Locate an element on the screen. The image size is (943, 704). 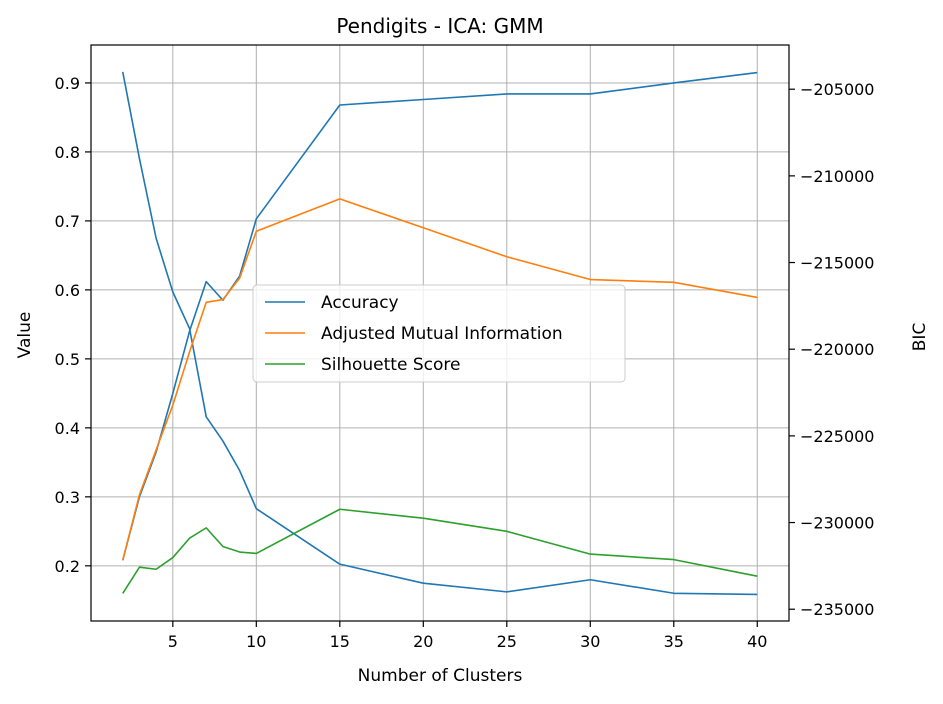
y-axis-left: 0.2 0.3 0.4 0.5 0.6 0.7 0.8 0.9 is located at coordinates (73, 325).